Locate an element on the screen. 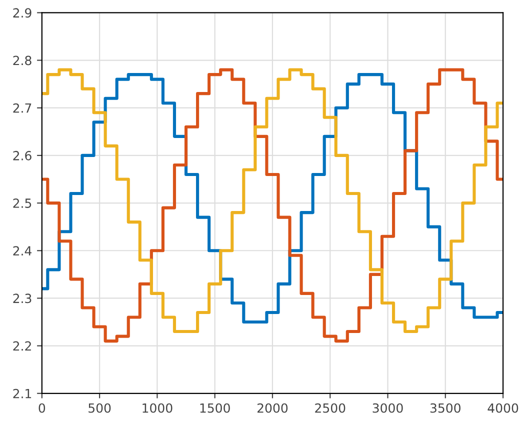 Image resolution: width=524 pixels, height=423 pixels. y-tick-label: 2.2 is located at coordinates (22, 346).